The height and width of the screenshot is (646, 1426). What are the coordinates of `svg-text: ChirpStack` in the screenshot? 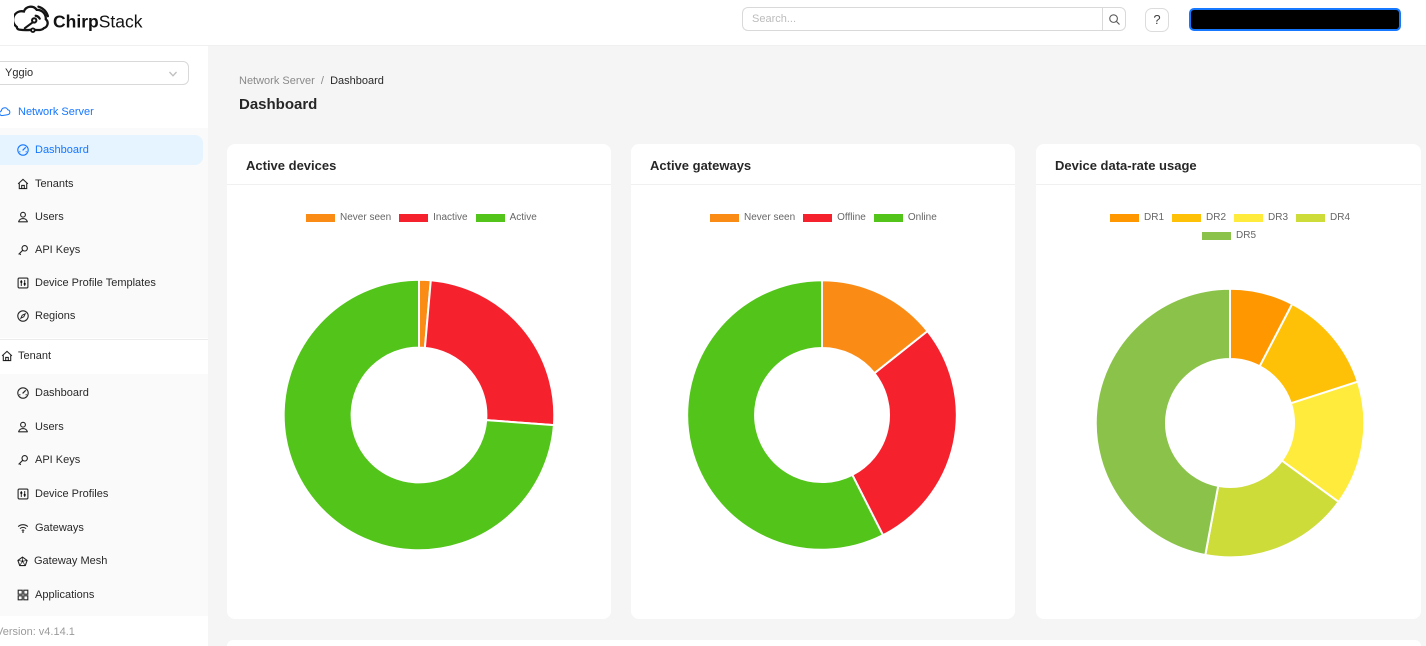 It's located at (98, 22).